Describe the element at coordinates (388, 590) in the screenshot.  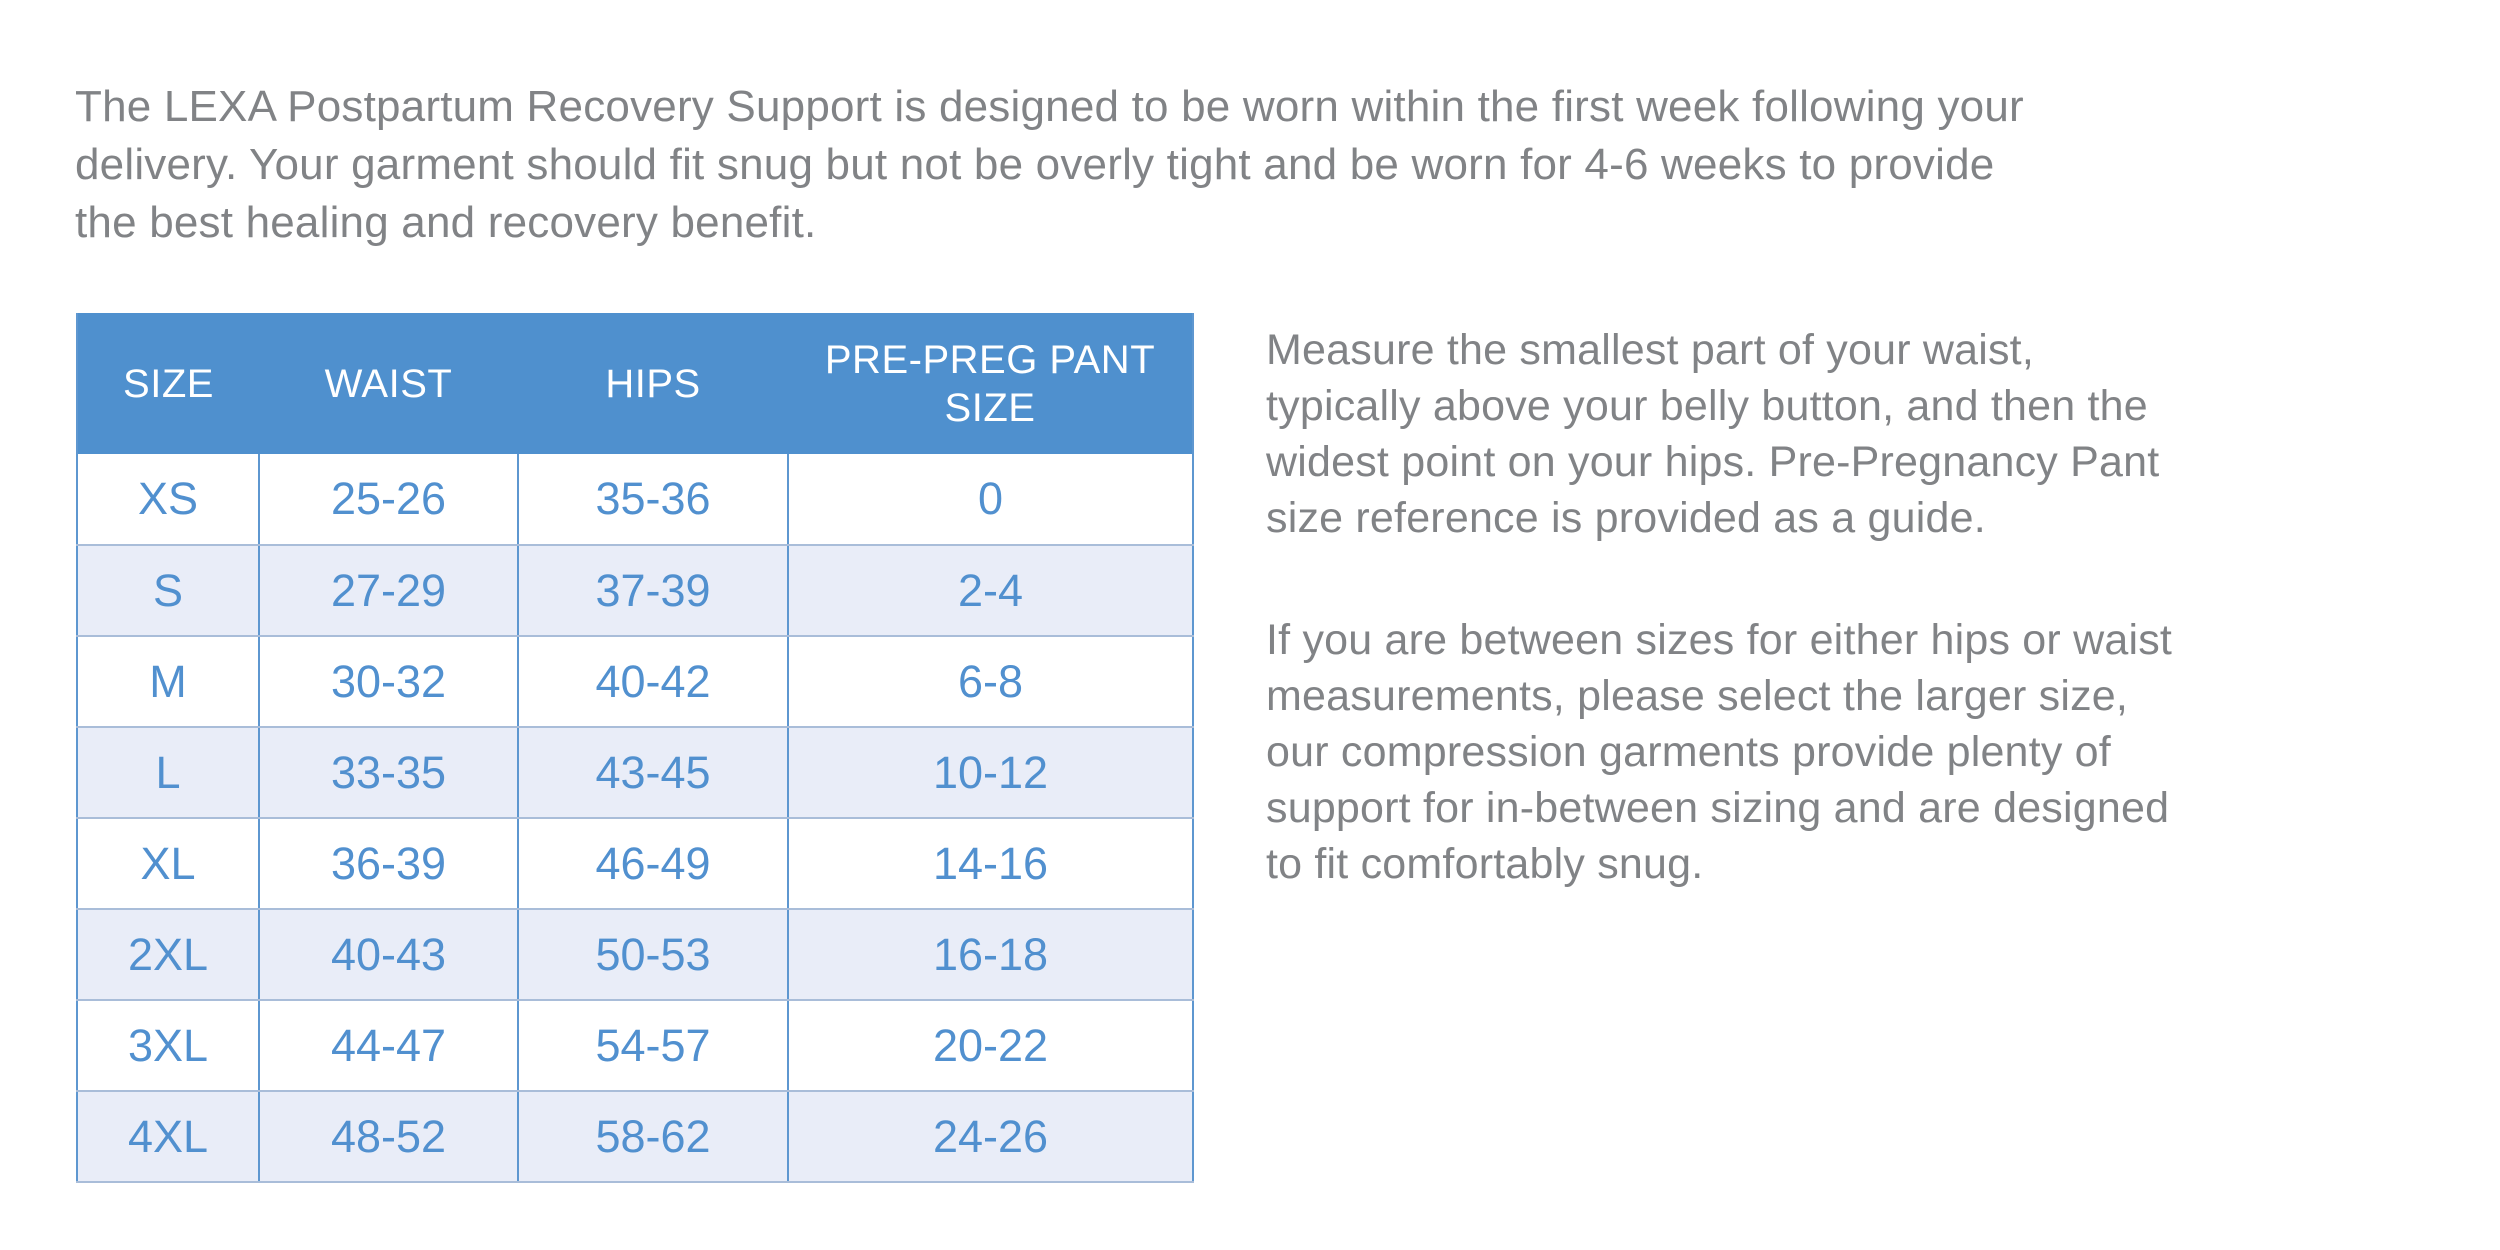
I see `cell-waist: 27-29` at that location.